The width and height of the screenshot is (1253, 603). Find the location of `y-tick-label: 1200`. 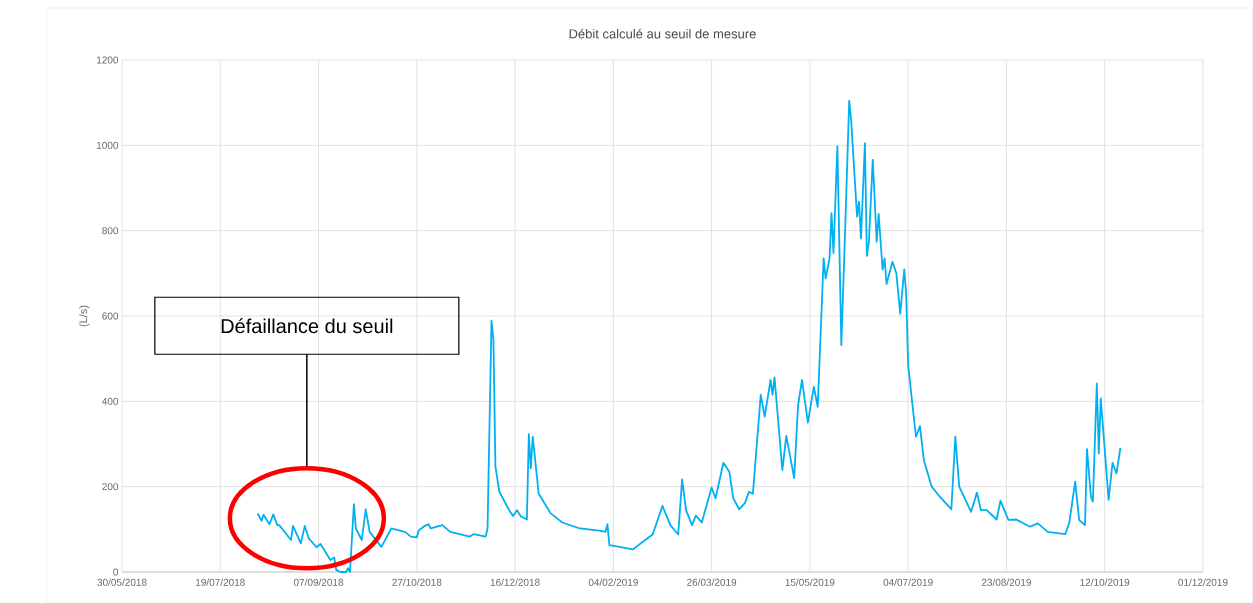

y-tick-label: 1200 is located at coordinates (107, 60).